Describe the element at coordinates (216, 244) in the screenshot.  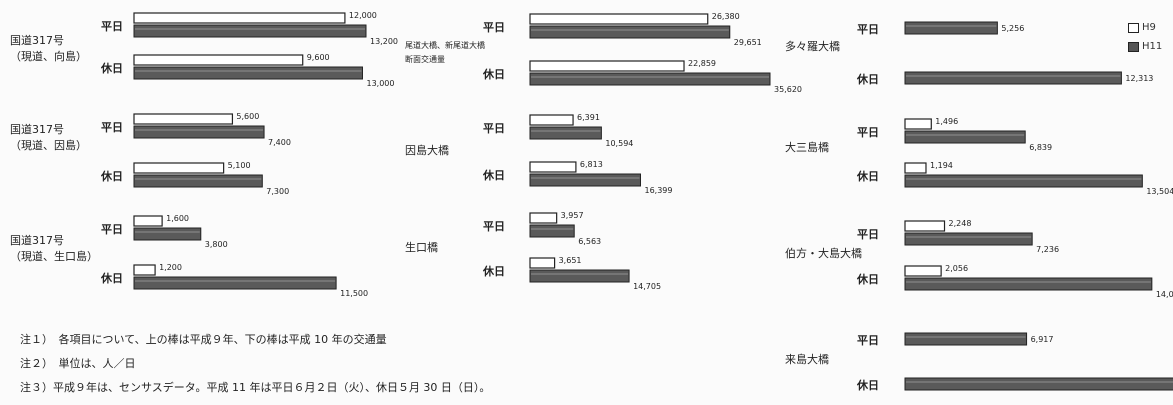
I see `value-label-h11: 3,800` at that location.